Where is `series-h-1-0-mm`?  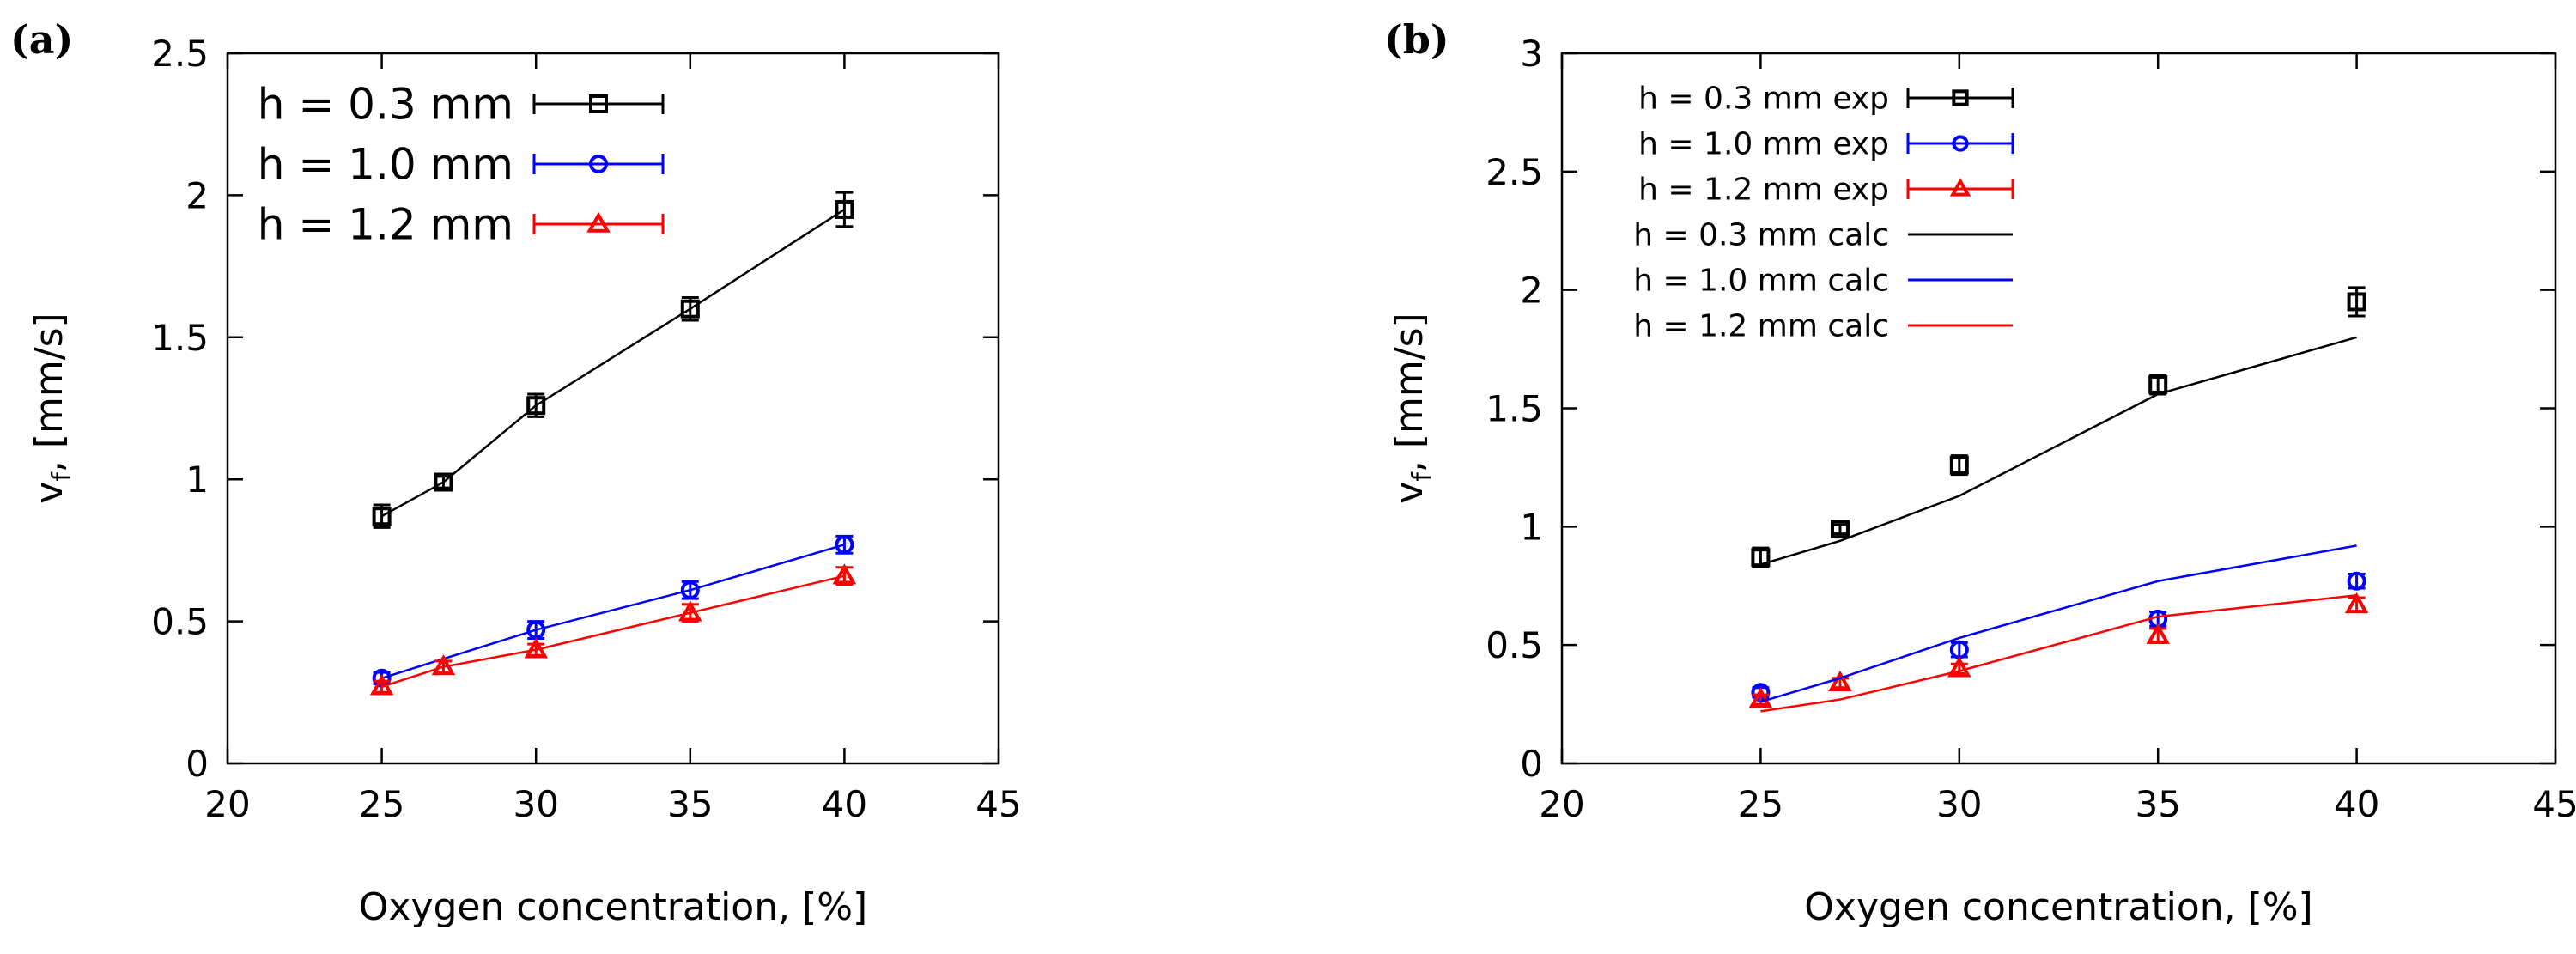 series-h-1-0-mm is located at coordinates (613, 611).